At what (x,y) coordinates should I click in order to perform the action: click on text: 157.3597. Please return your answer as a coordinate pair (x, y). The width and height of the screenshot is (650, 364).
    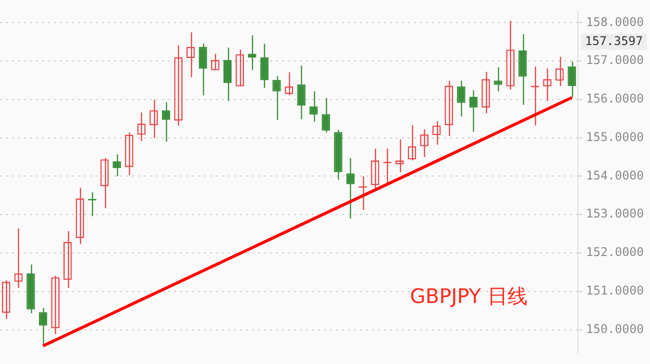
    Looking at the image, I should click on (614, 41).